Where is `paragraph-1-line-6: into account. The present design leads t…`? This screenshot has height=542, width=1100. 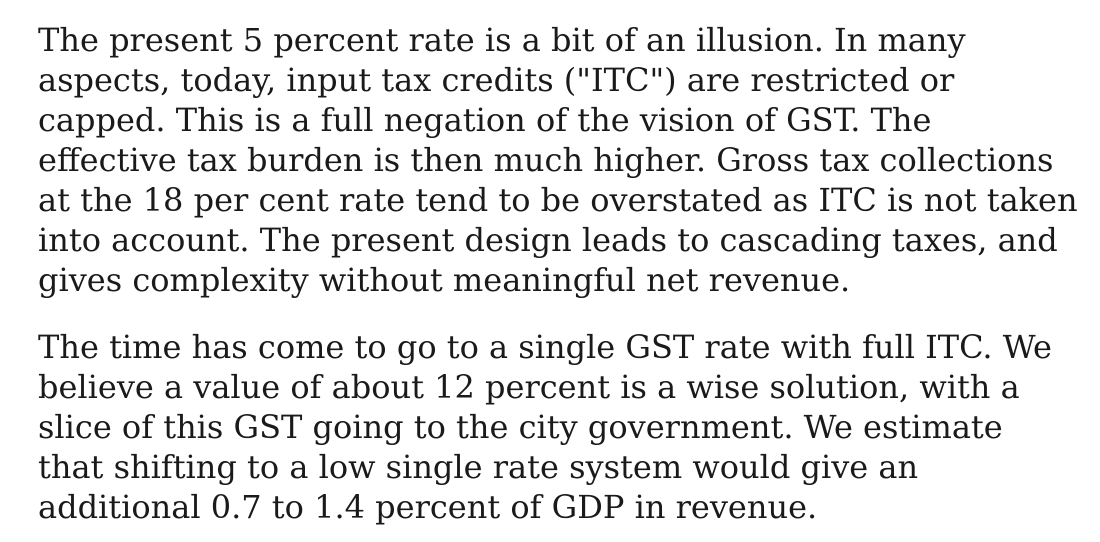
paragraph-1-line-6: into account. The present design leads t… is located at coordinates (548, 240).